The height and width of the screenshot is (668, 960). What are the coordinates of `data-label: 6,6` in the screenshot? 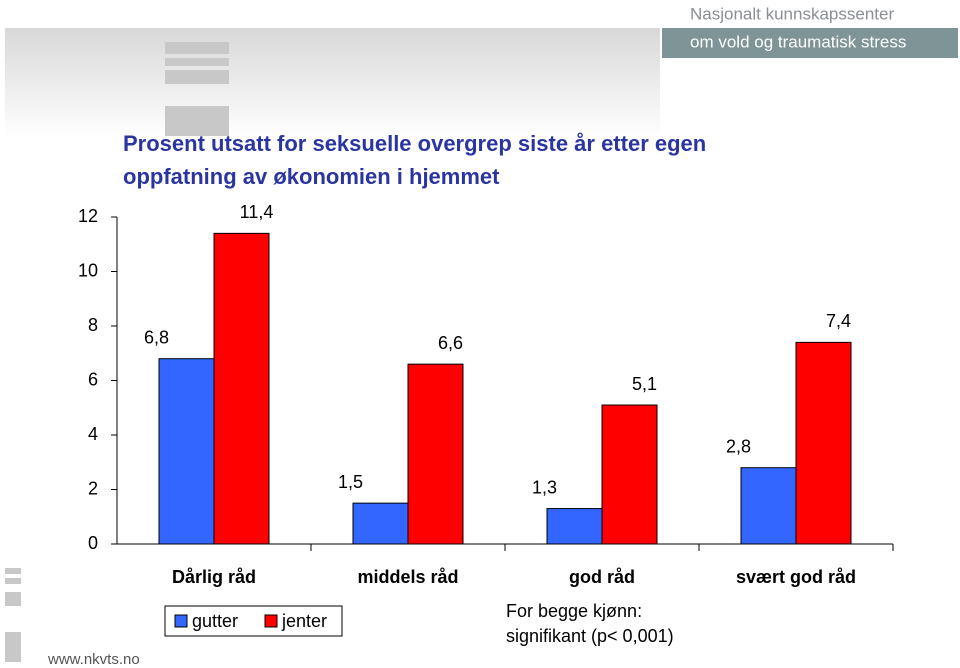 It's located at (450, 343).